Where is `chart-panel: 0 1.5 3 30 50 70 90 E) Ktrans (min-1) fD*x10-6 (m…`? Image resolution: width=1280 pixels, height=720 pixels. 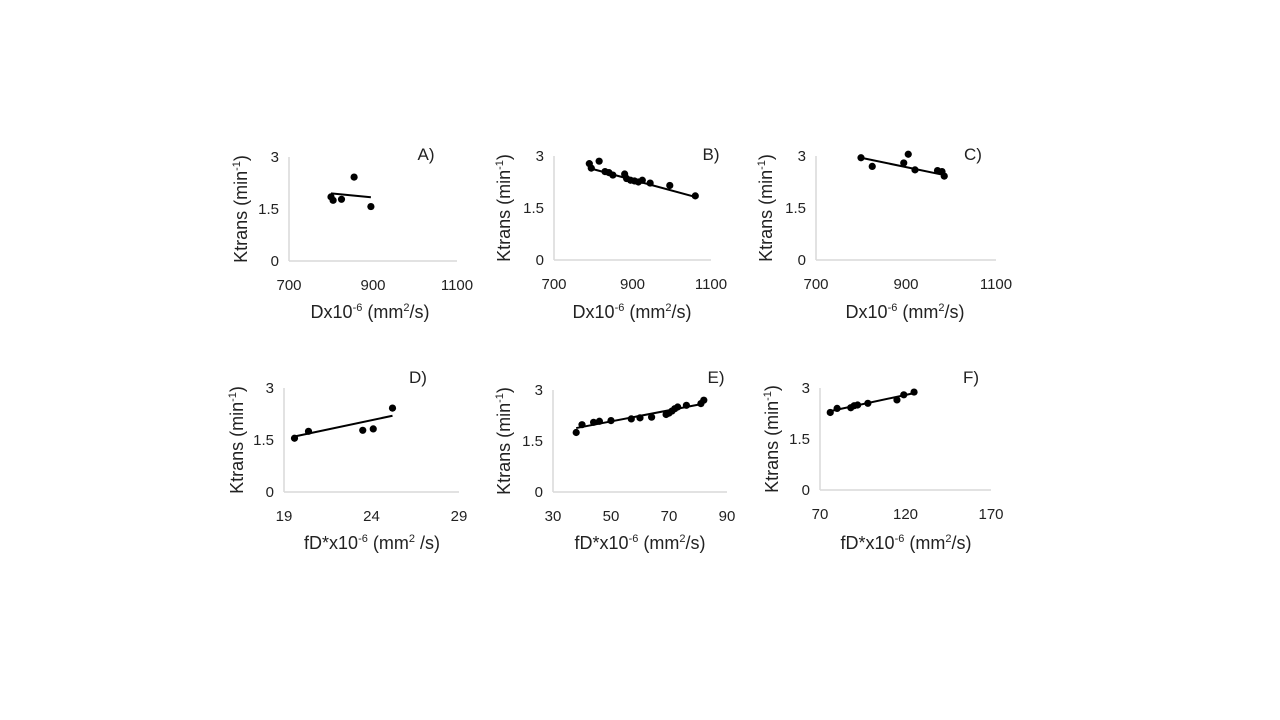
chart-panel: 0 1.5 3 30 50 70 90 E) Ktrans (min-1) fD*x10-6 (m… is located at coordinates (614, 460).